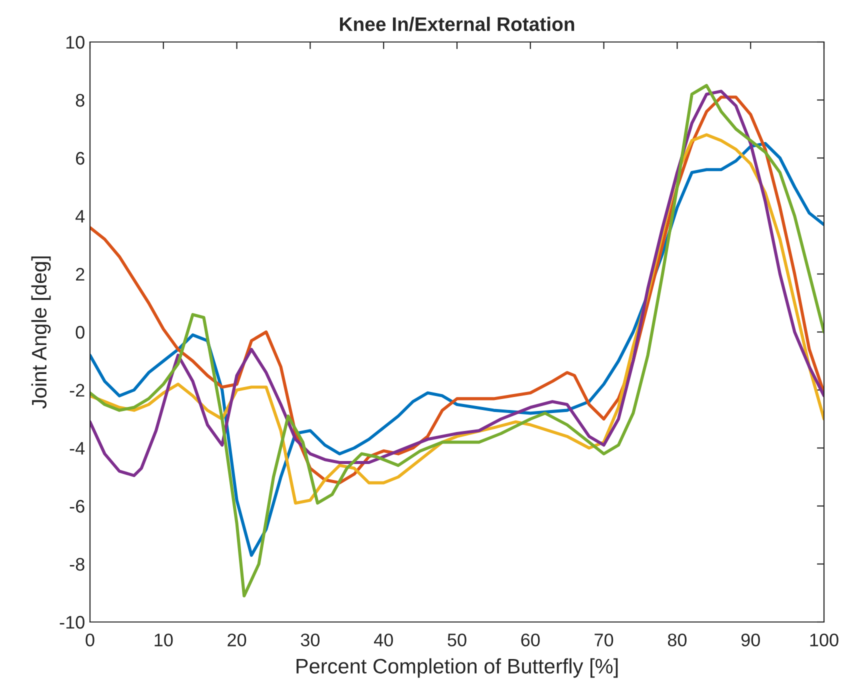 The width and height of the screenshot is (844, 696). What do you see at coordinates (80, 332) in the screenshot?
I see `y-tick-label: 0` at bounding box center [80, 332].